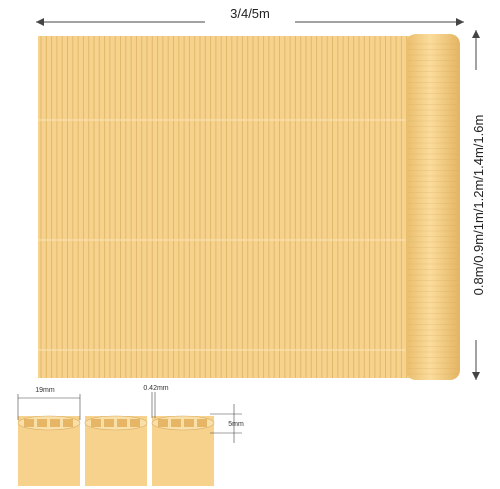 The image size is (500, 489). I want to click on height-label: 0.8m/0.9m/1m/1.2m/1.4m/1.6m, so click(478, 205).